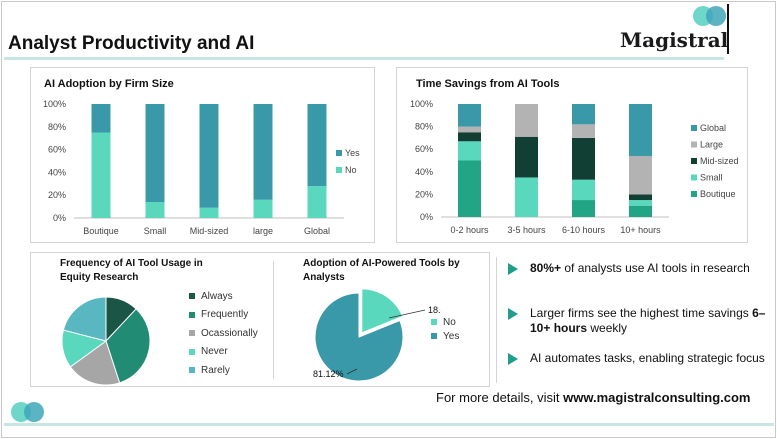  What do you see at coordinates (526, 230) in the screenshot?
I see `x-tick-label: 3-5 hours` at bounding box center [526, 230].